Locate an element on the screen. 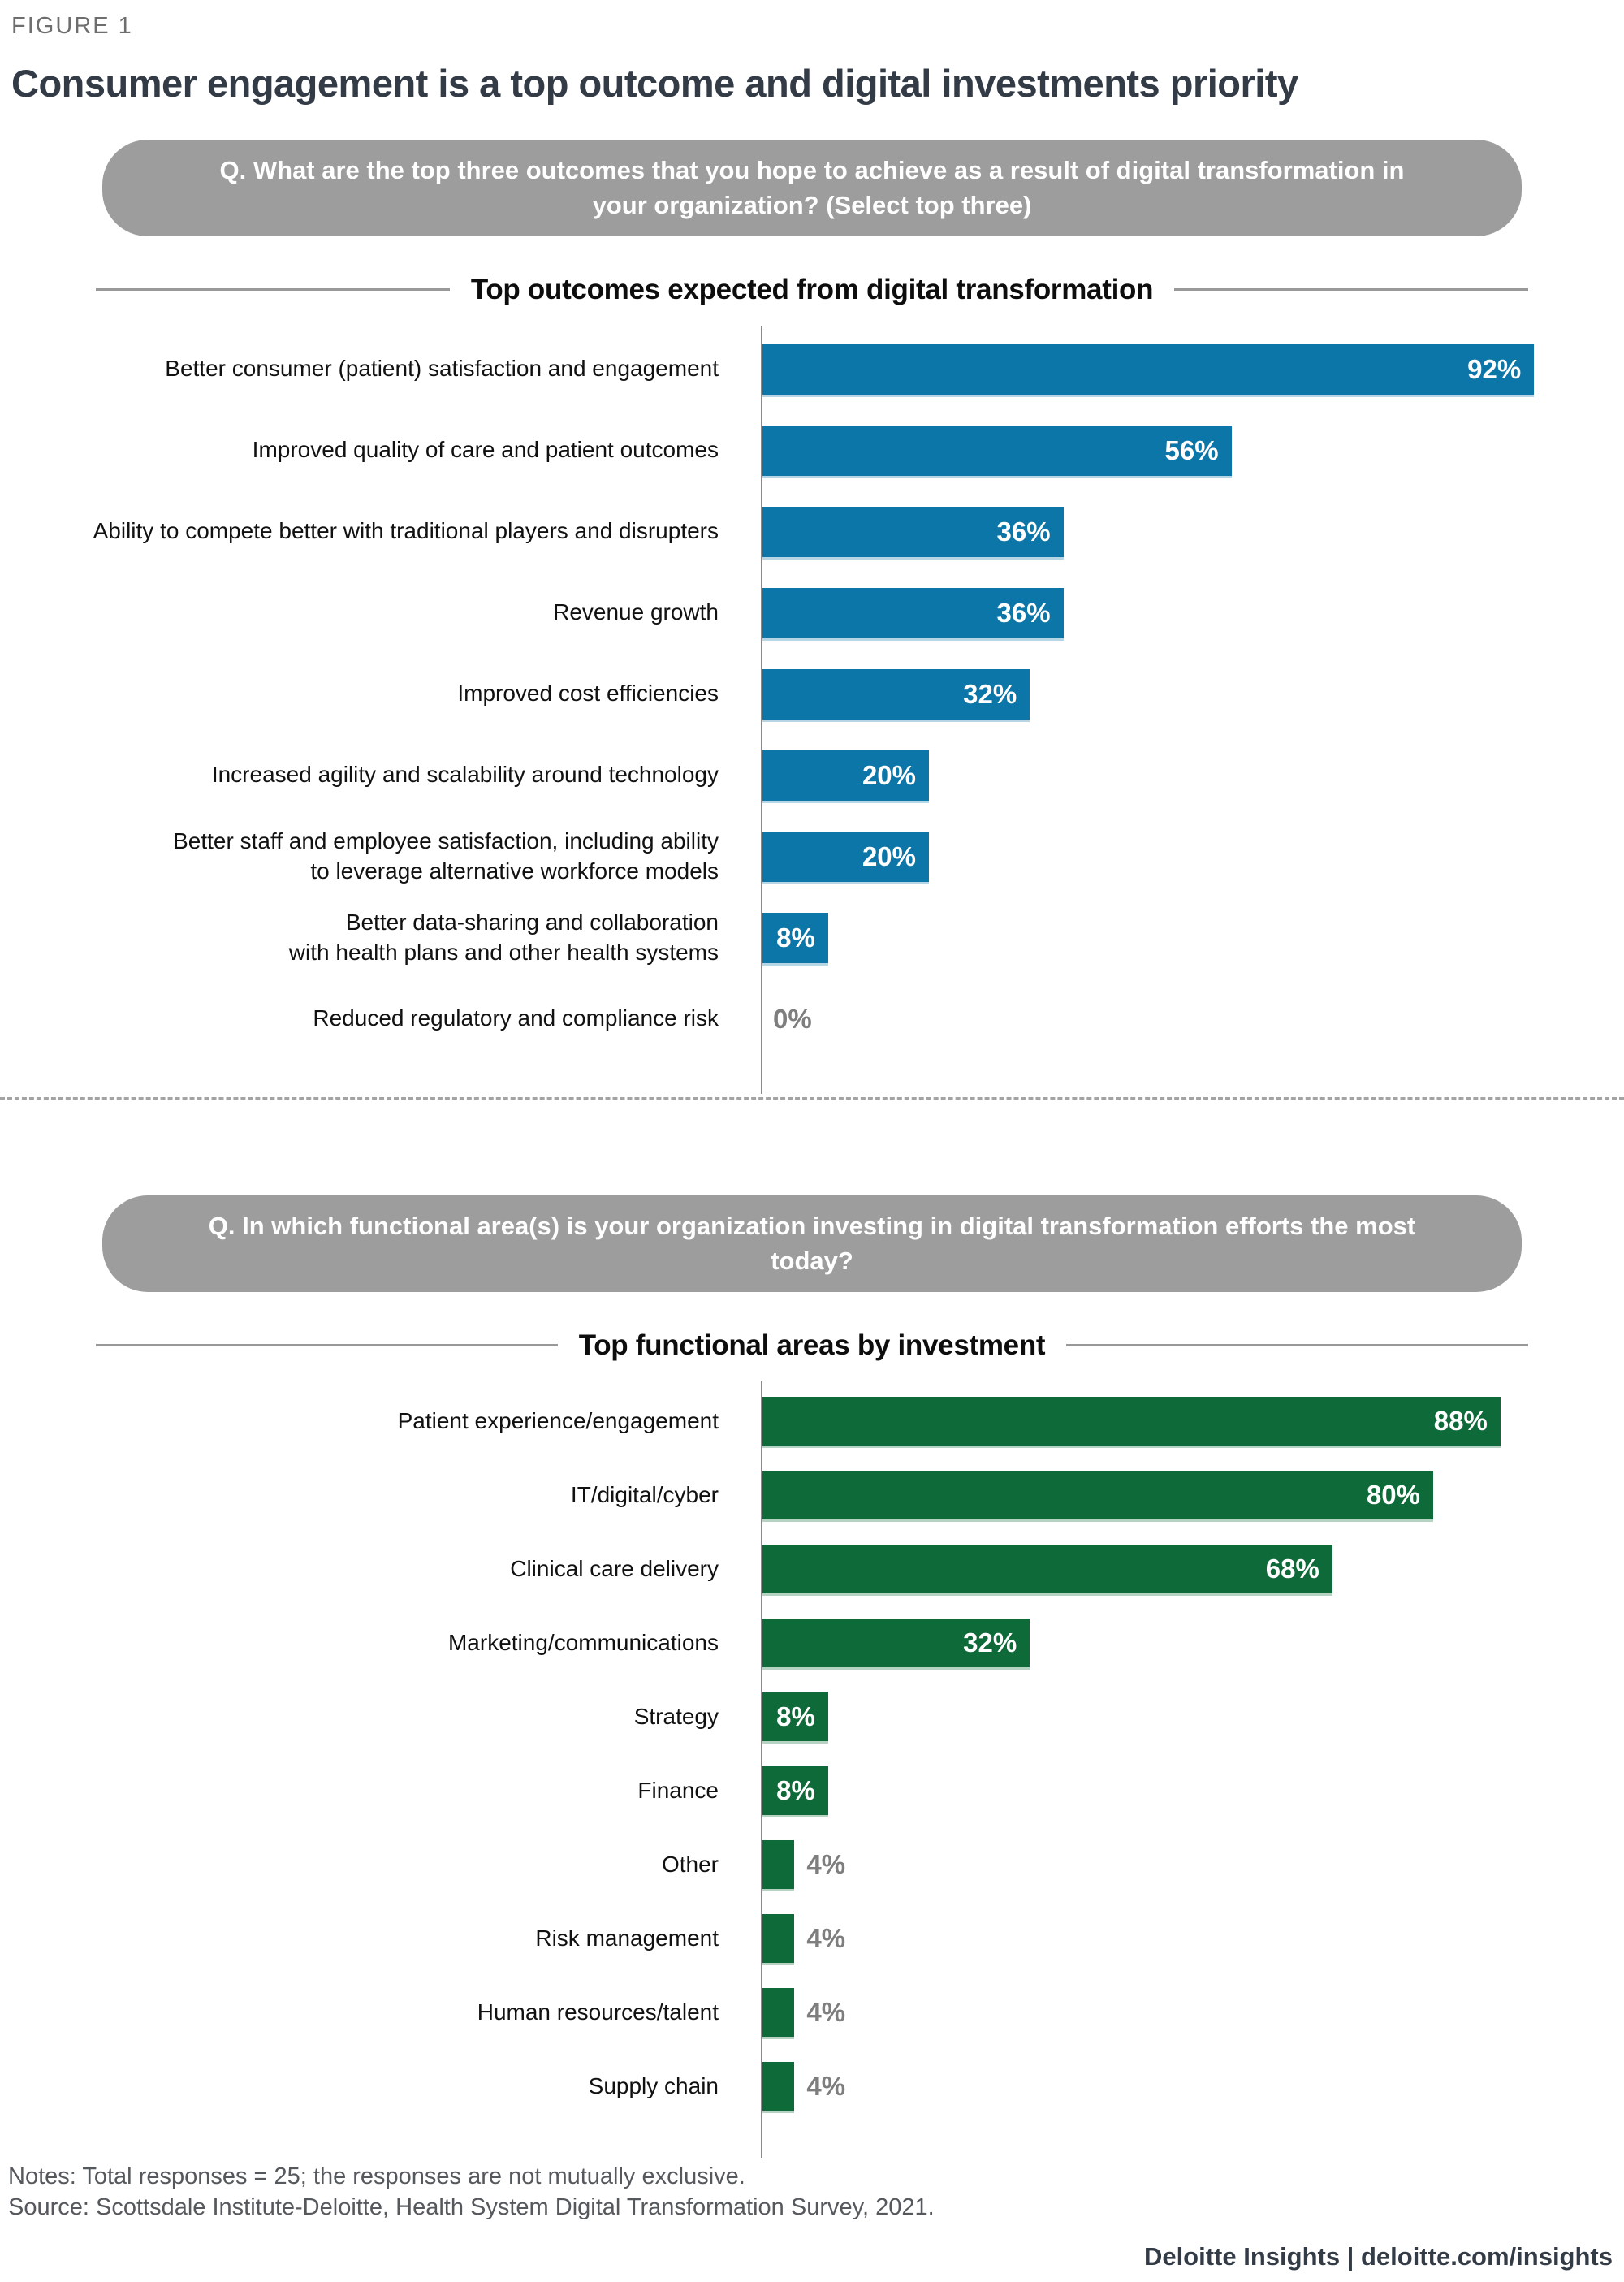  bar-track: 20% is located at coordinates (1181, 856).